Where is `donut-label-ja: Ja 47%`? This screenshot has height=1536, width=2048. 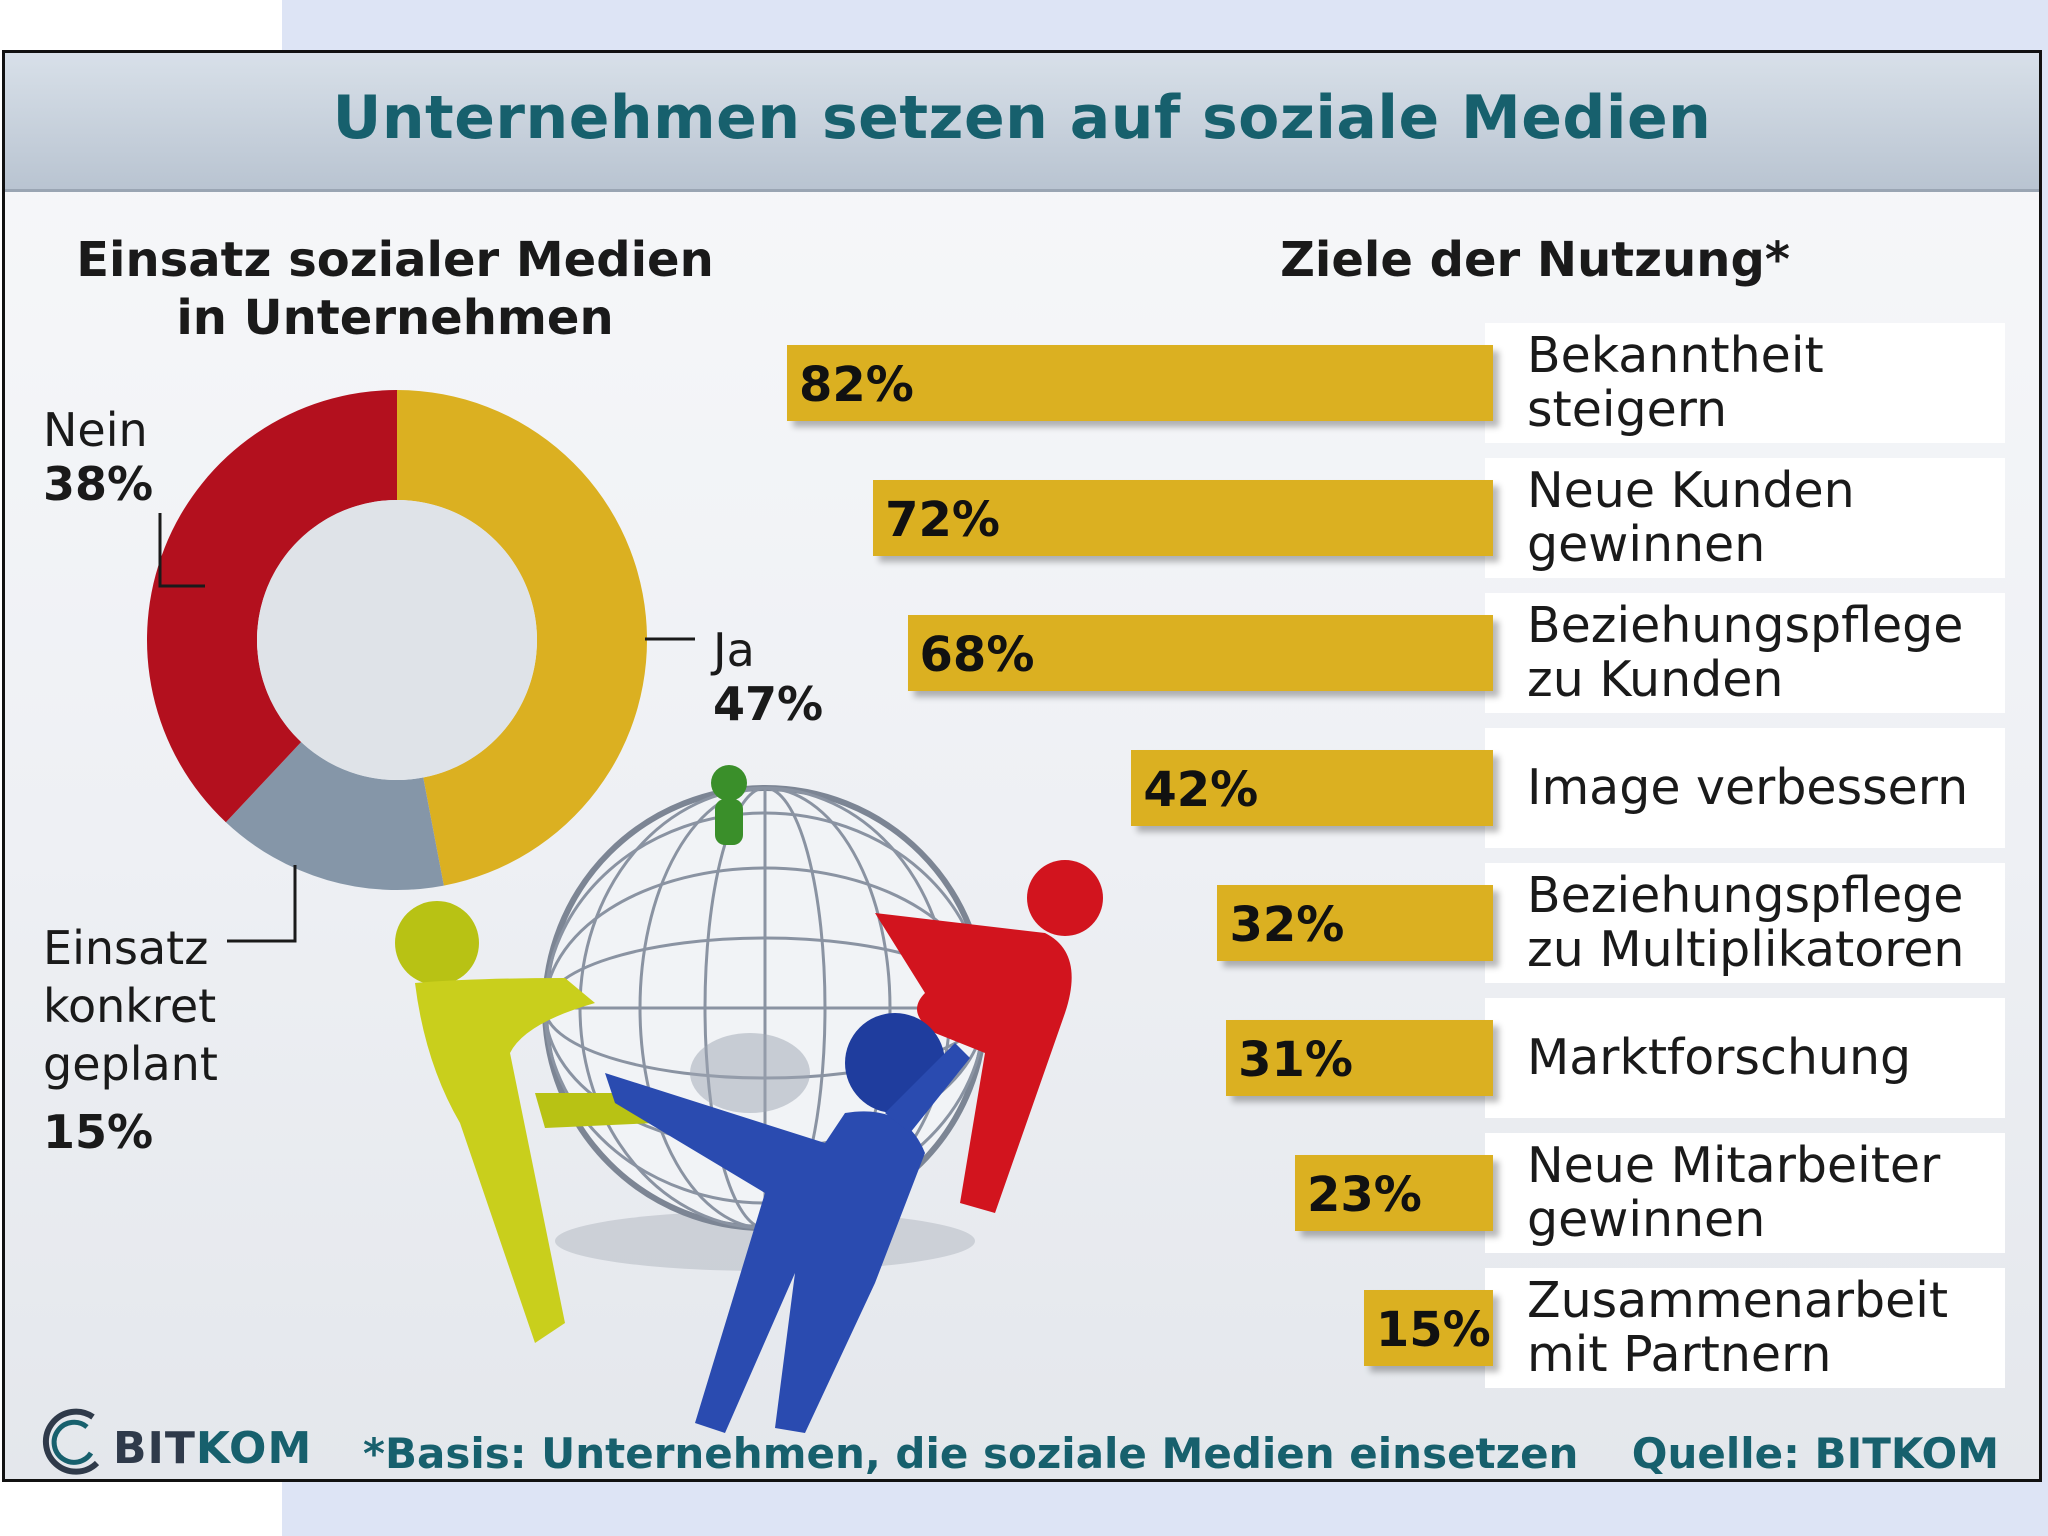
donut-label-ja: Ja 47% is located at coordinates (768, 677).